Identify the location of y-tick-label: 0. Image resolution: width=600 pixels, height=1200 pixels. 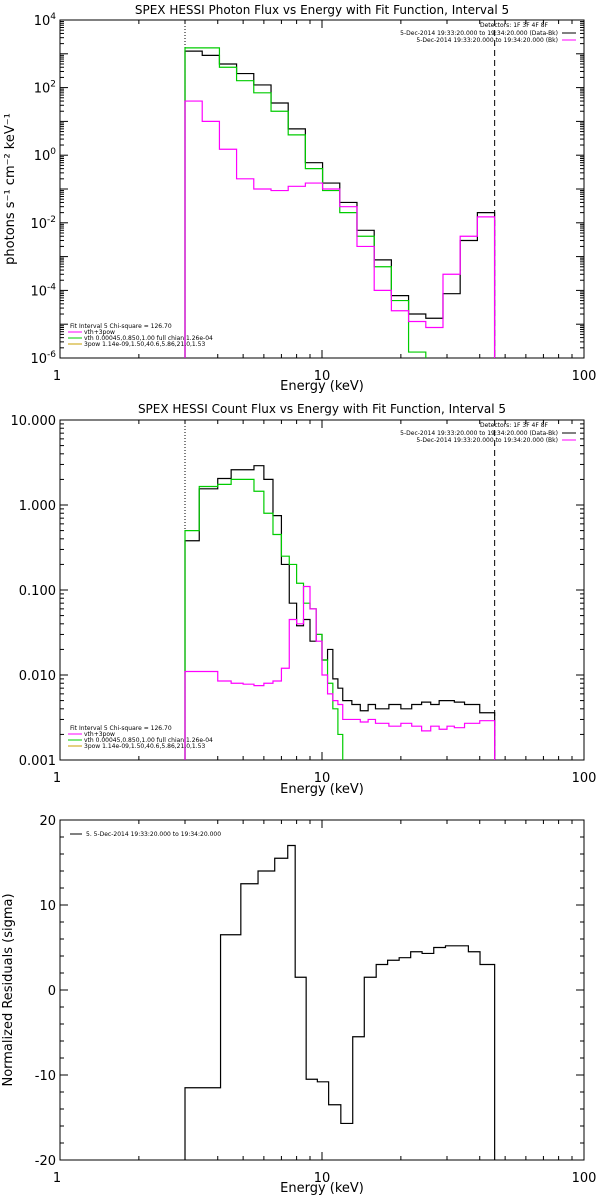
(52, 991).